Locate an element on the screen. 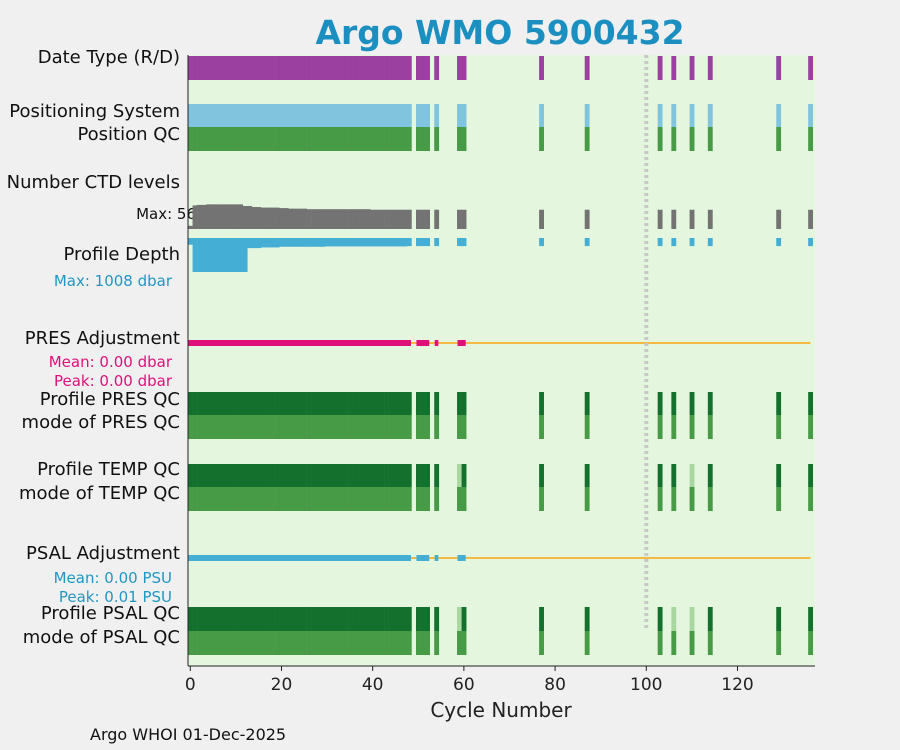 The width and height of the screenshot is (900, 750). footer-credit: Argo WHOI 01-Dec-2025 is located at coordinates (188, 734).